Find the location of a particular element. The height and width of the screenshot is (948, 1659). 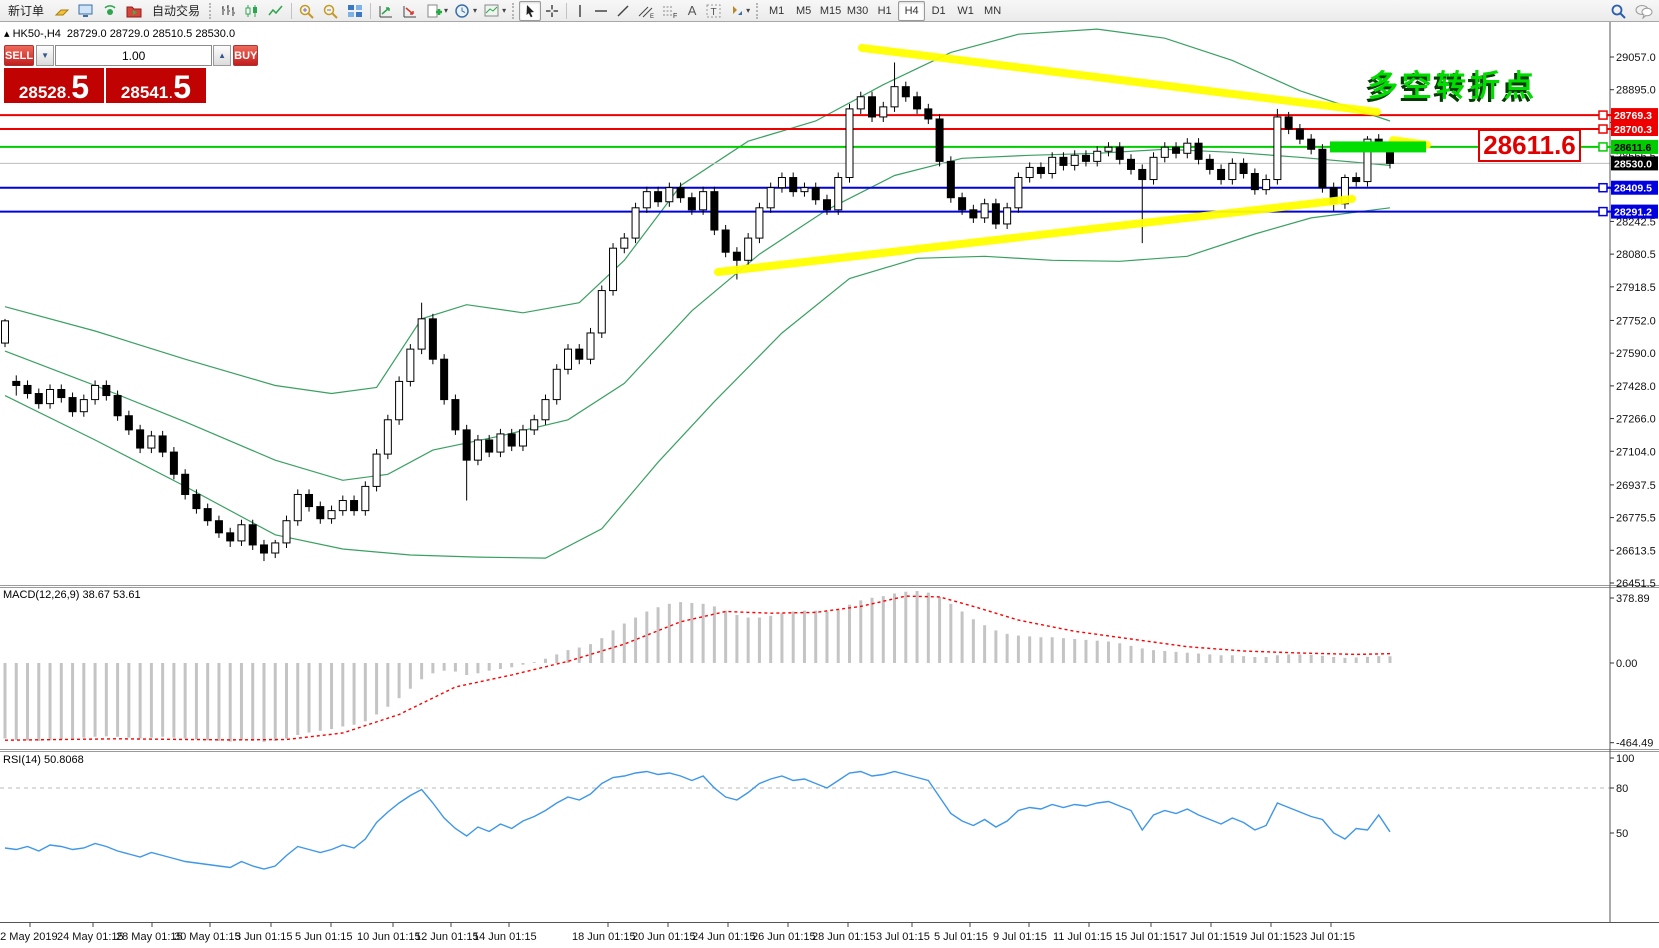

svg-text: 22 May 2019 is located at coordinates (29, 937).